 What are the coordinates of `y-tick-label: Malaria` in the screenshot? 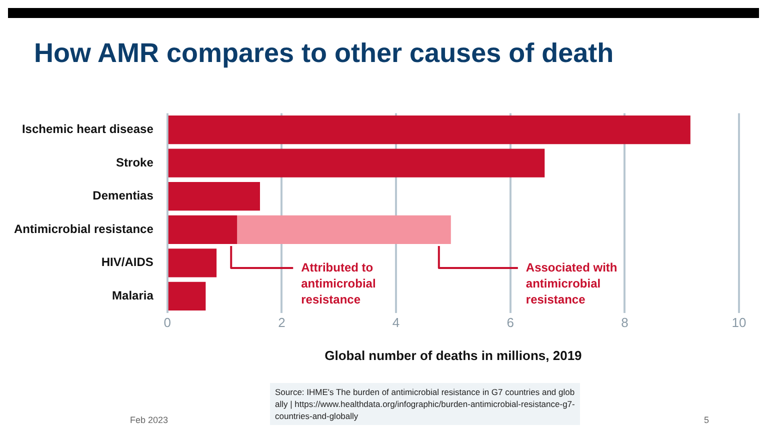 It's located at (133, 295).